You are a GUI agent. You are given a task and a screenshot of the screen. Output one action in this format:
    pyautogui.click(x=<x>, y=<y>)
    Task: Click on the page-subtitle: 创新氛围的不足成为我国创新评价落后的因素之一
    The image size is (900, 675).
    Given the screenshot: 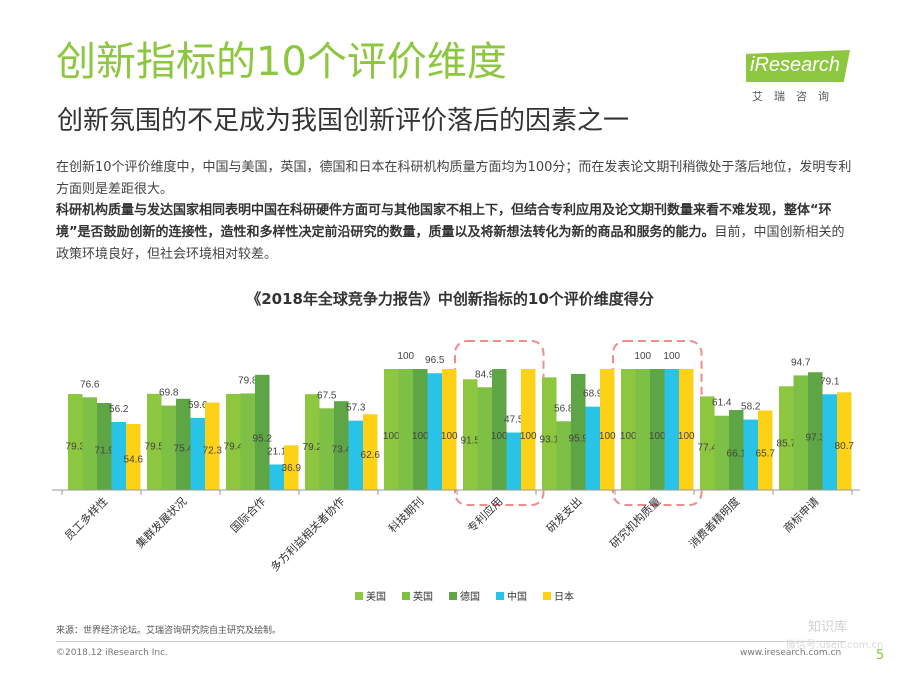 What is the action you would take?
    pyautogui.click(x=343, y=121)
    